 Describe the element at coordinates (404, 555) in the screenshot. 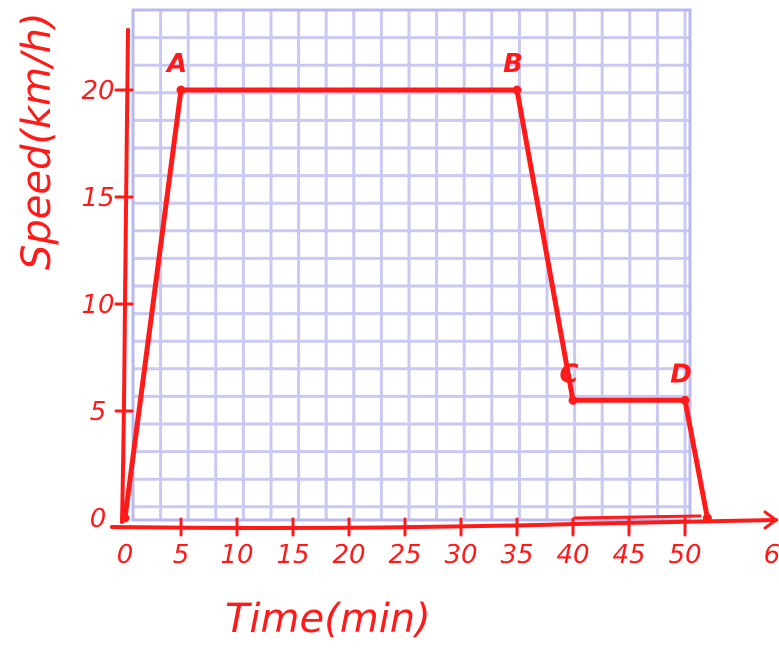

I see `x-tick-label: 25` at that location.